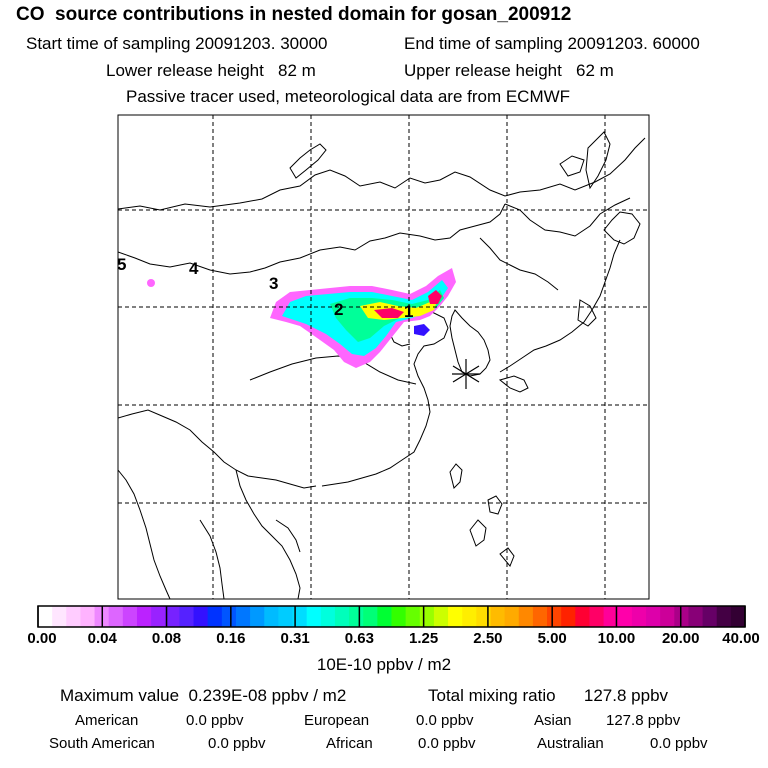  Describe the element at coordinates (616, 638) in the screenshot. I see `colorbar-tick-label: 10.00` at that location.